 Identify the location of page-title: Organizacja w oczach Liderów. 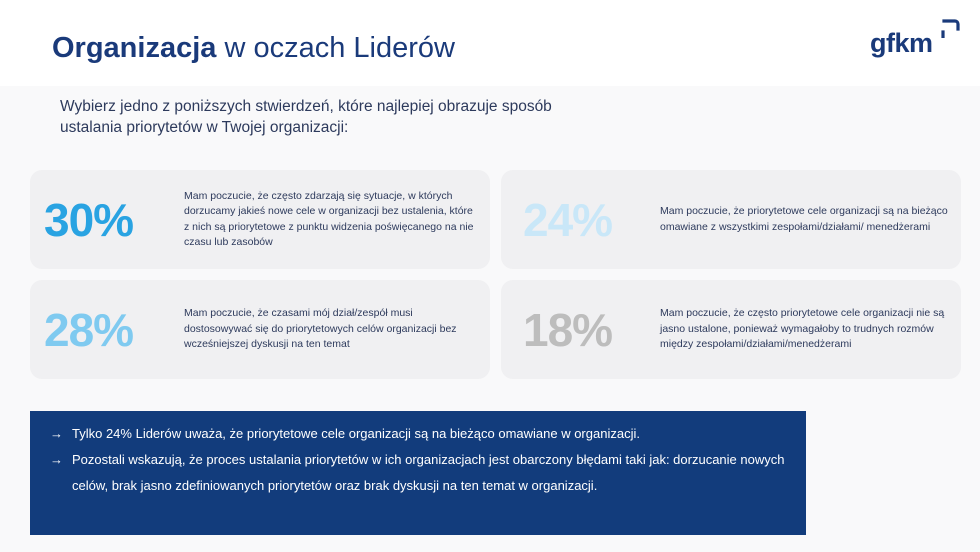
(253, 48).